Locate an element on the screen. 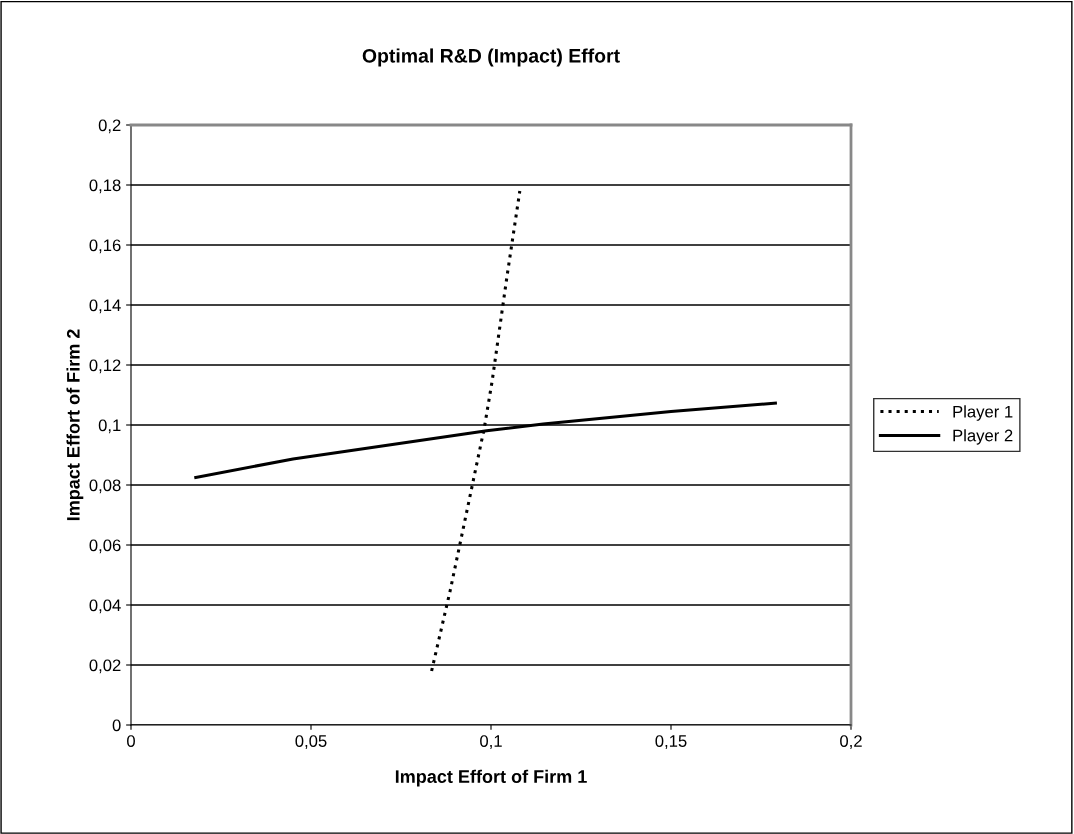 The height and width of the screenshot is (834, 1074). y-tick-label: 0,14 is located at coordinates (105, 306).